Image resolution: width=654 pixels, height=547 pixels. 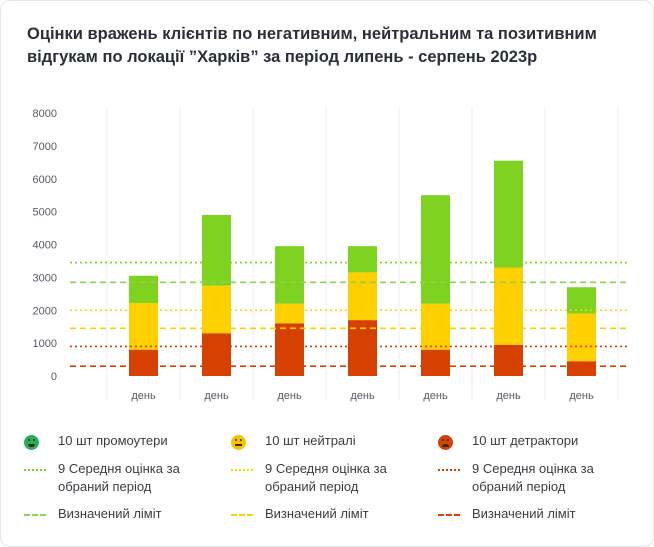 I want to click on neutral-face-icon, so click(x=238, y=442).